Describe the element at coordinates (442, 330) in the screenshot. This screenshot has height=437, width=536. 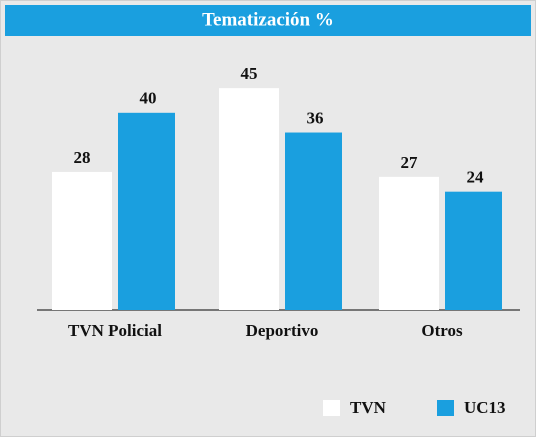
I see `x-tick-label: Otros` at that location.